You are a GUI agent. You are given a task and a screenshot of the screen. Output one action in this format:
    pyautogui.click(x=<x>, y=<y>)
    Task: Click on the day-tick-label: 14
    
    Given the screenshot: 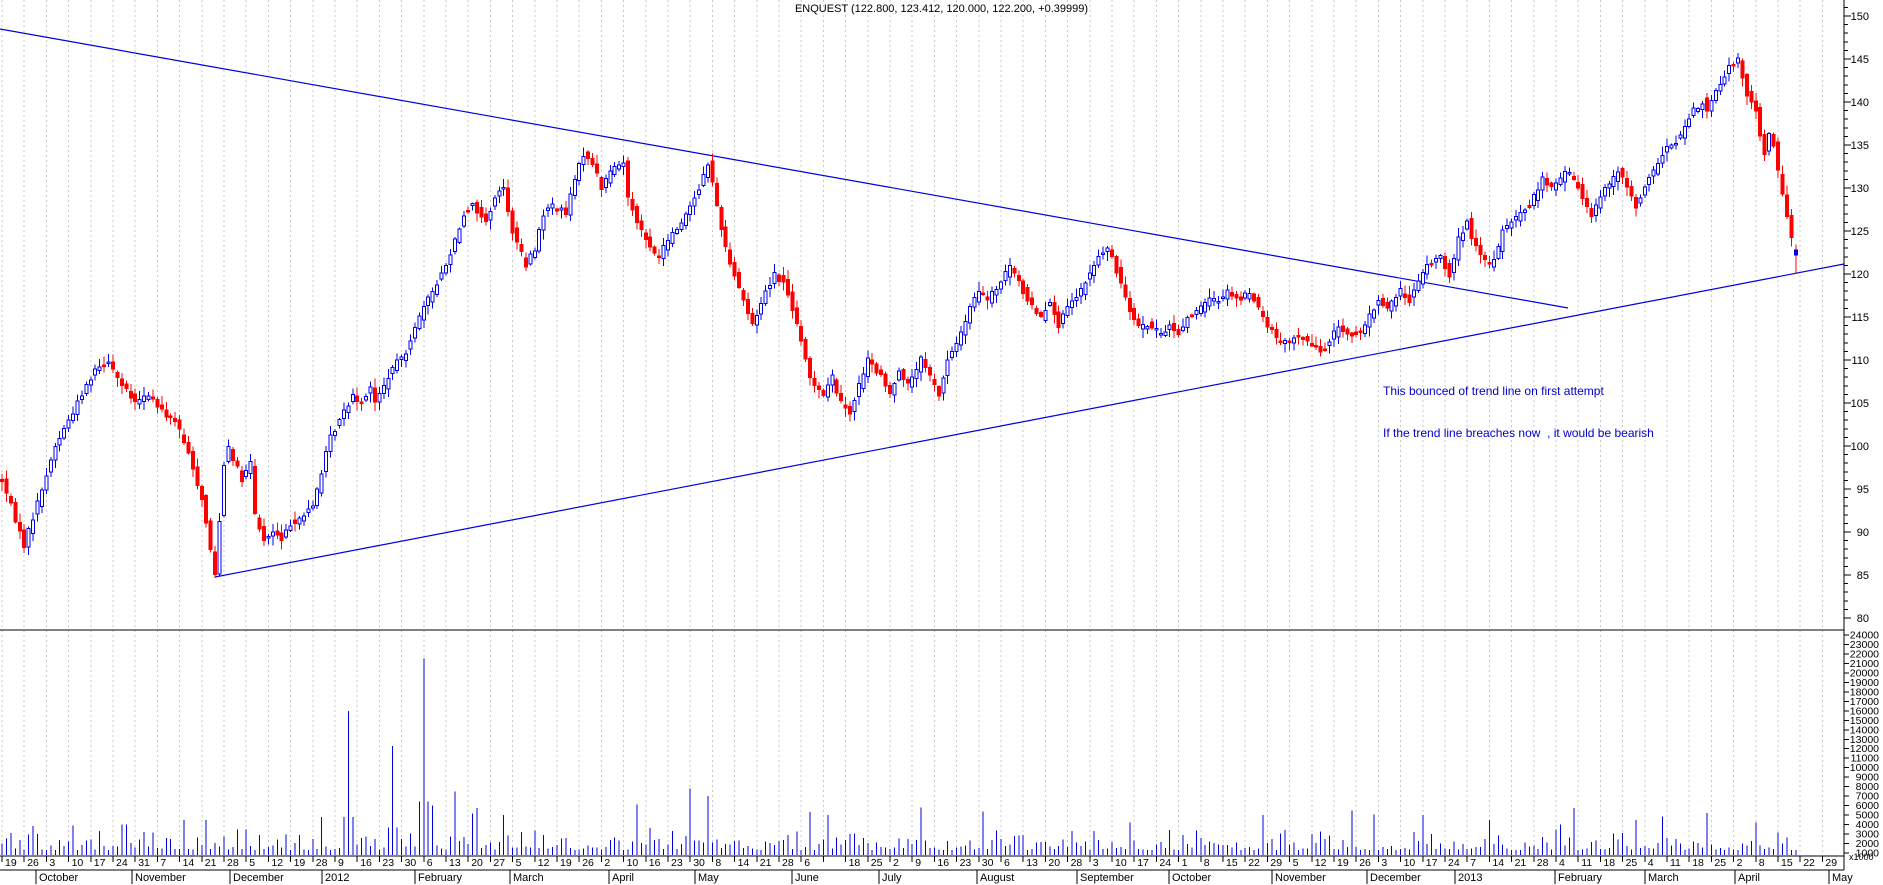 What is the action you would take?
    pyautogui.click(x=744, y=863)
    